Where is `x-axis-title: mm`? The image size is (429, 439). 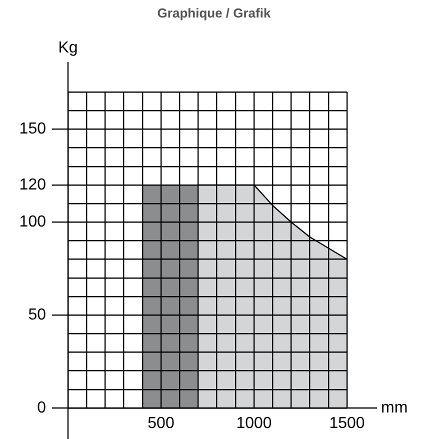 x-axis-title: mm is located at coordinates (394, 407).